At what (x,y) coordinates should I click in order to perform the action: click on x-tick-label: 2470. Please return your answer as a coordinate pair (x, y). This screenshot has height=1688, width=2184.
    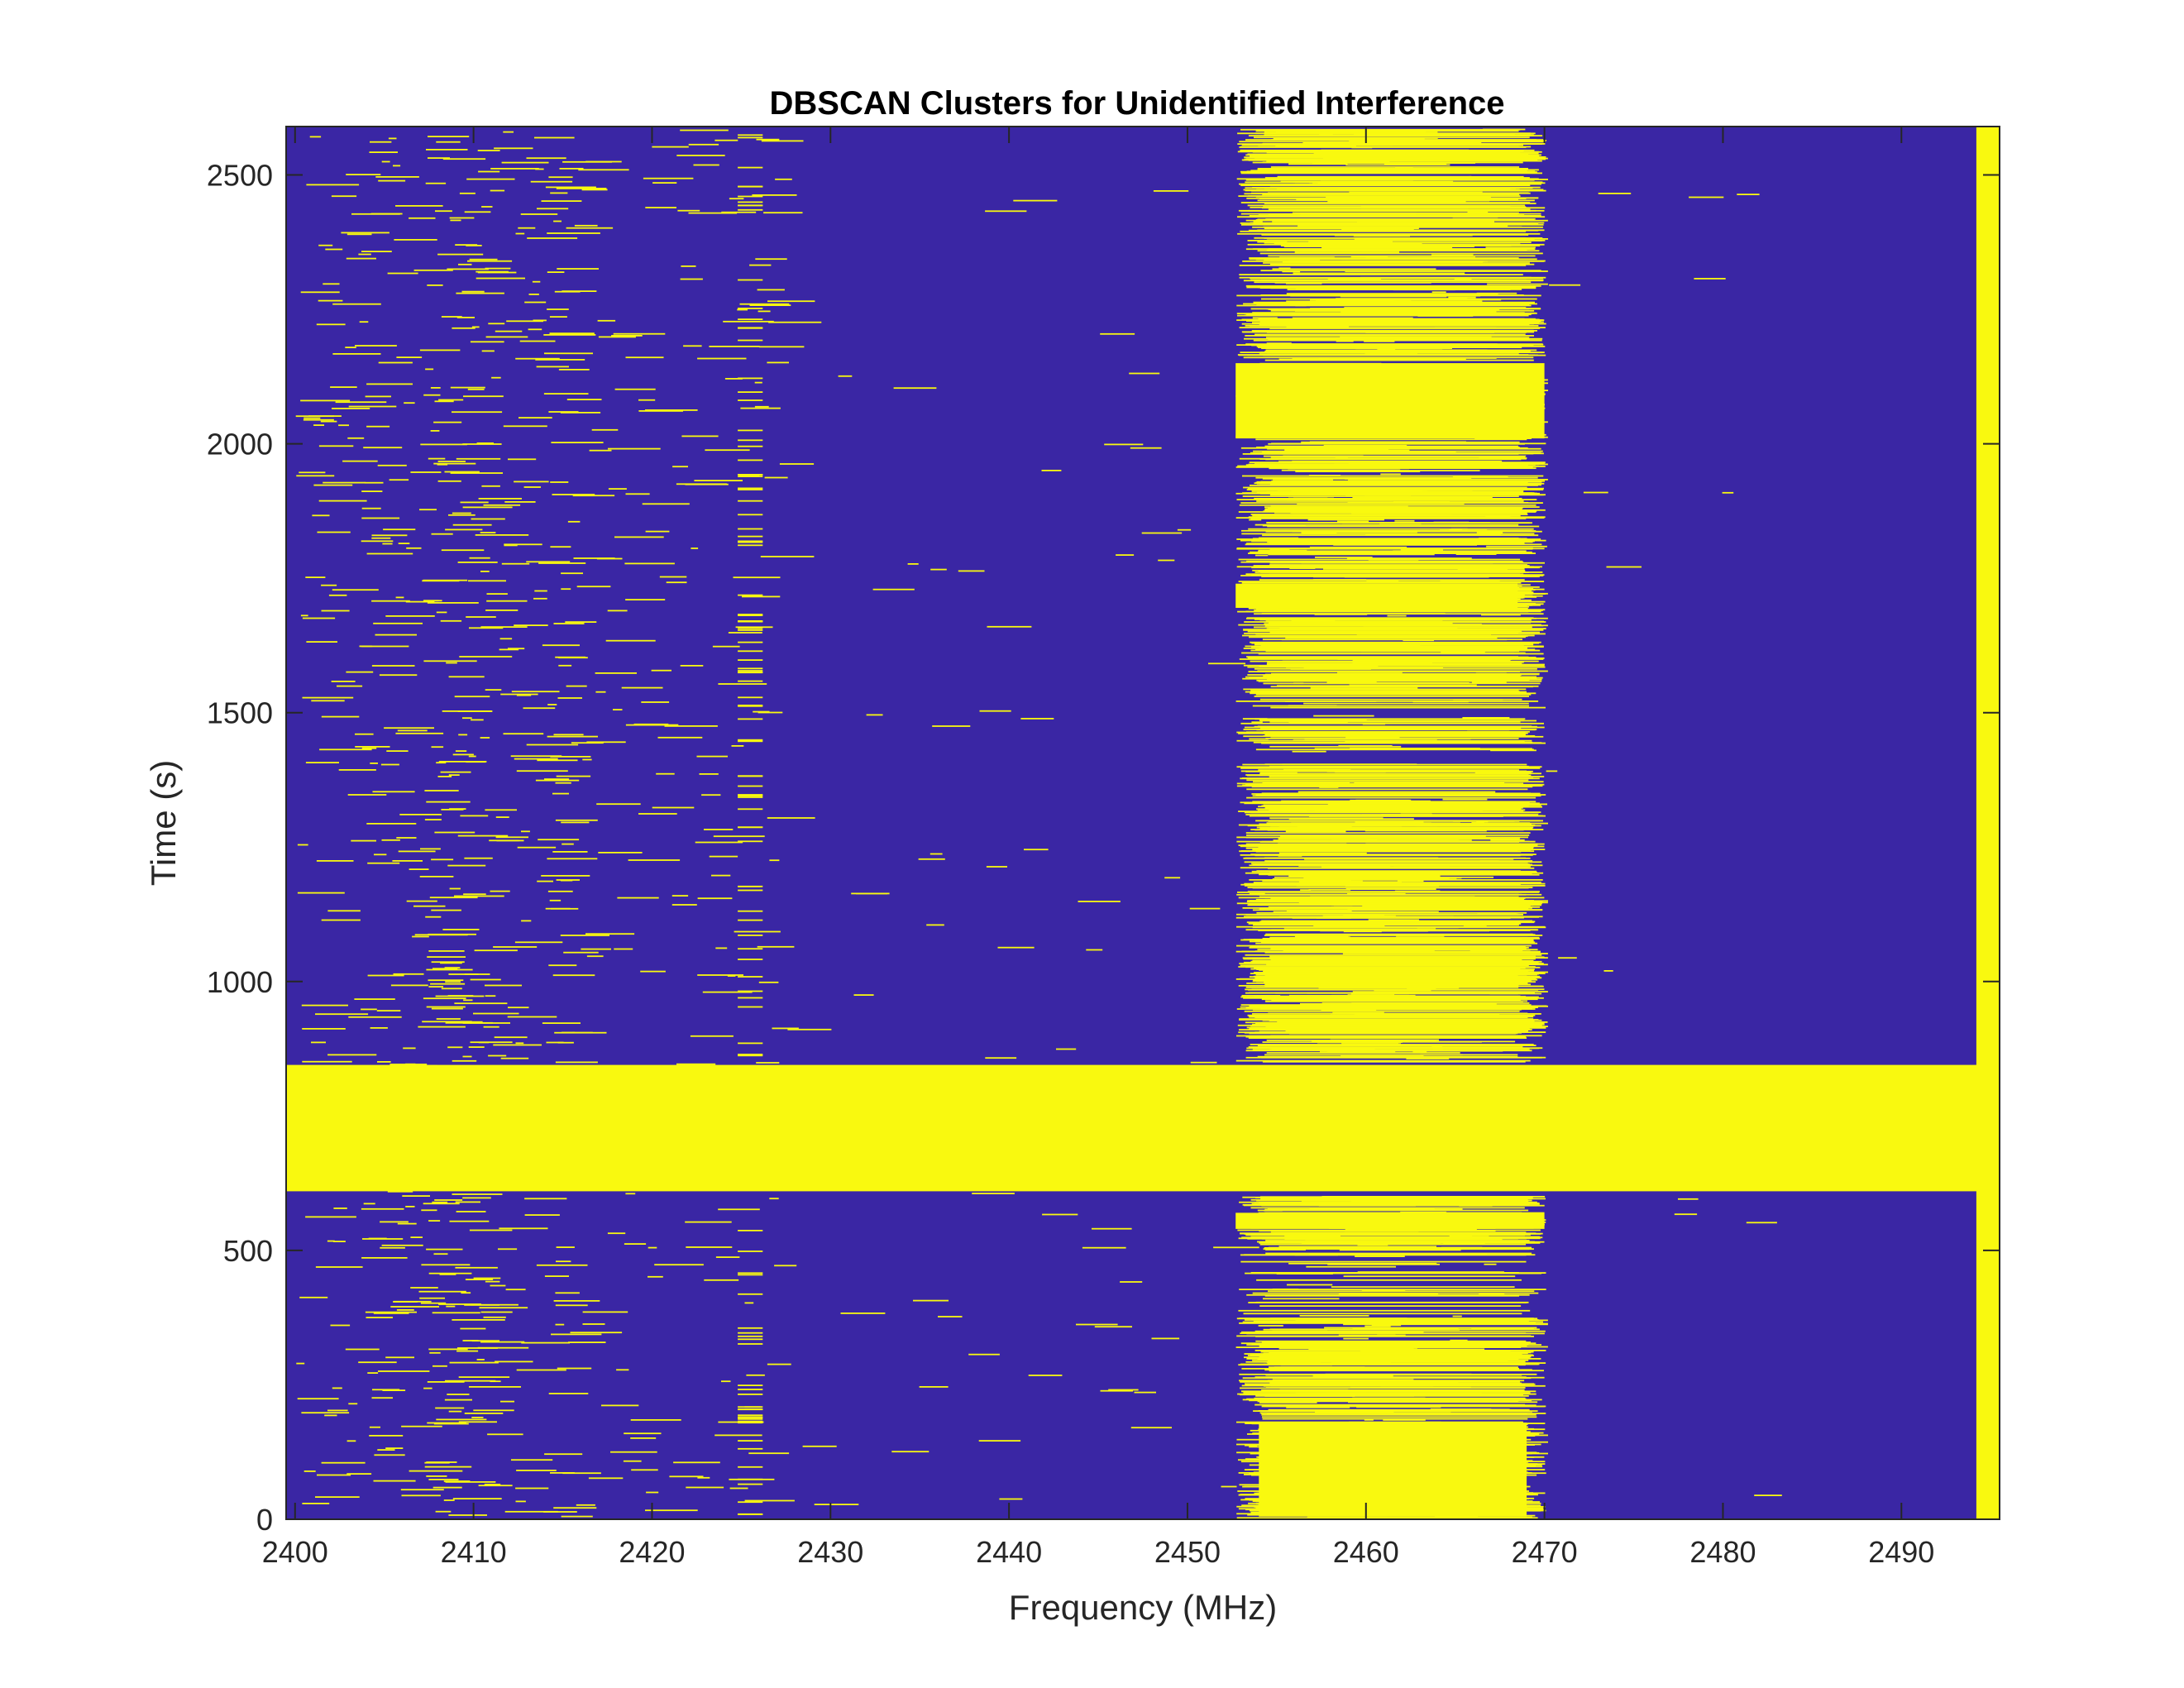
    Looking at the image, I should click on (1545, 1552).